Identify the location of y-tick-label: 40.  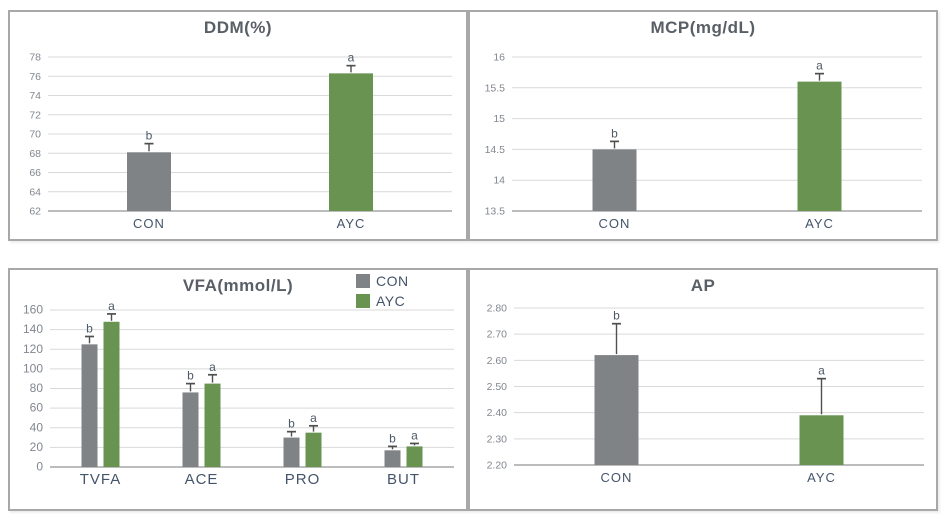
(37, 427).